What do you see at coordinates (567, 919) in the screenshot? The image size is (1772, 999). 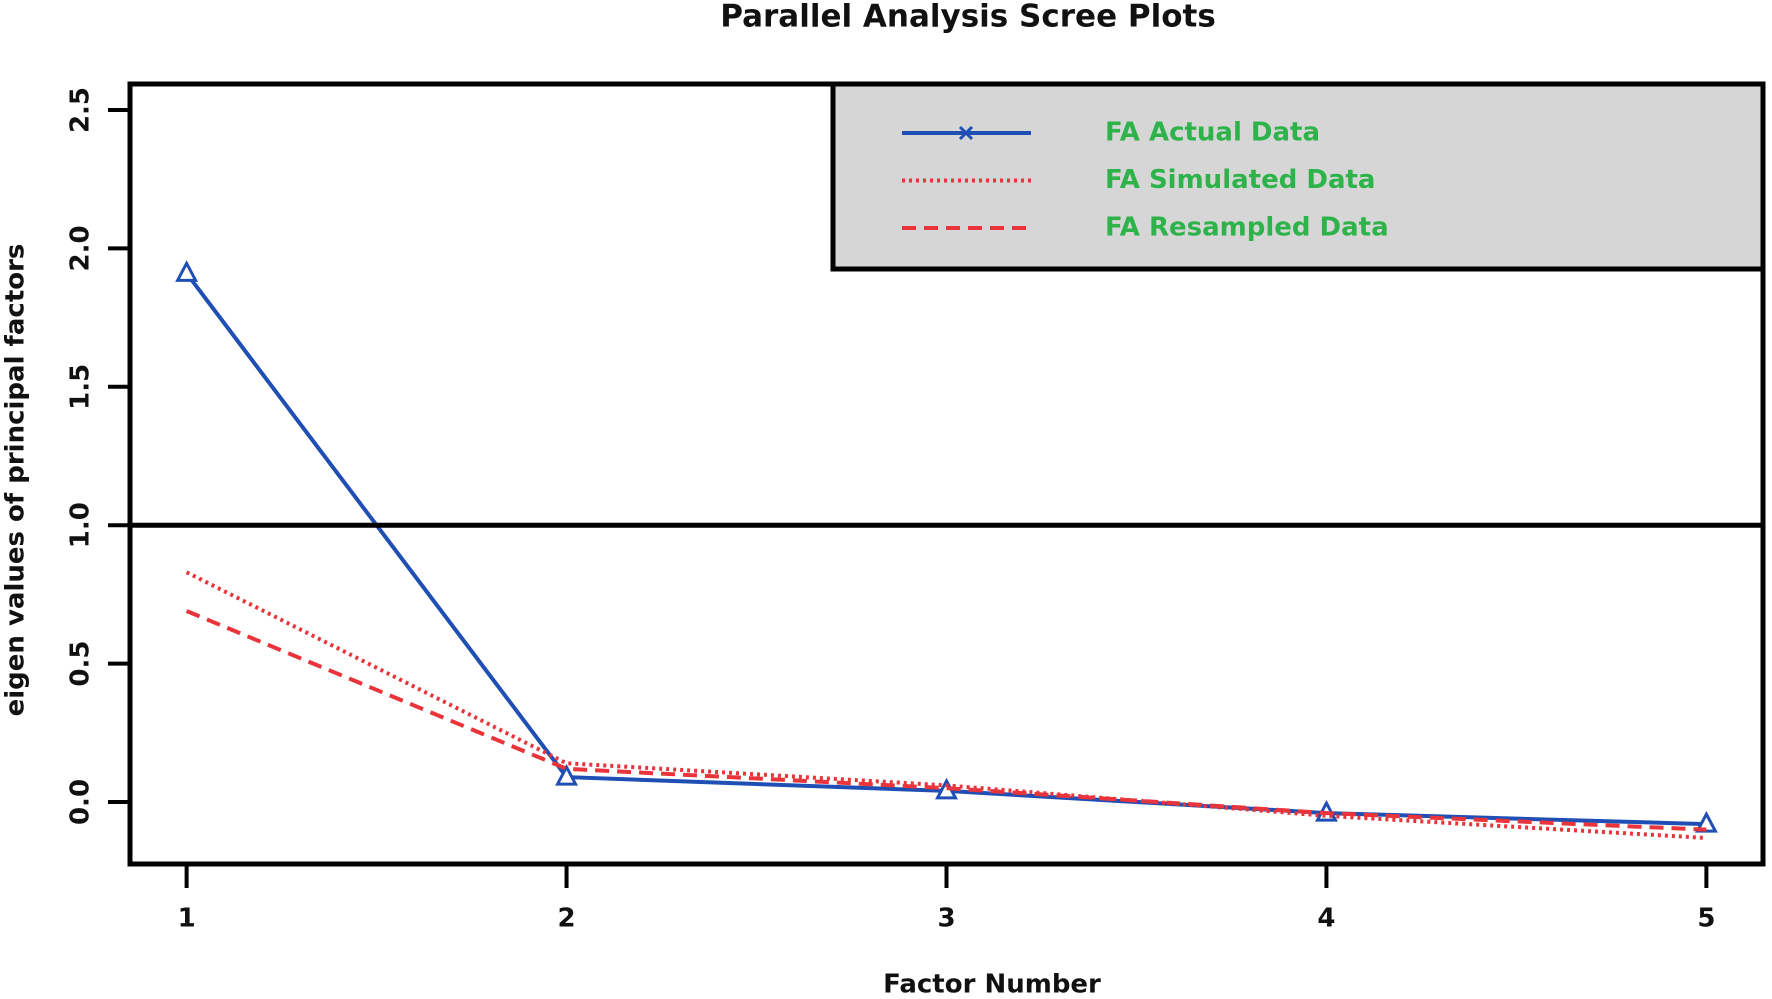 I see `x-tick-label: 2` at bounding box center [567, 919].